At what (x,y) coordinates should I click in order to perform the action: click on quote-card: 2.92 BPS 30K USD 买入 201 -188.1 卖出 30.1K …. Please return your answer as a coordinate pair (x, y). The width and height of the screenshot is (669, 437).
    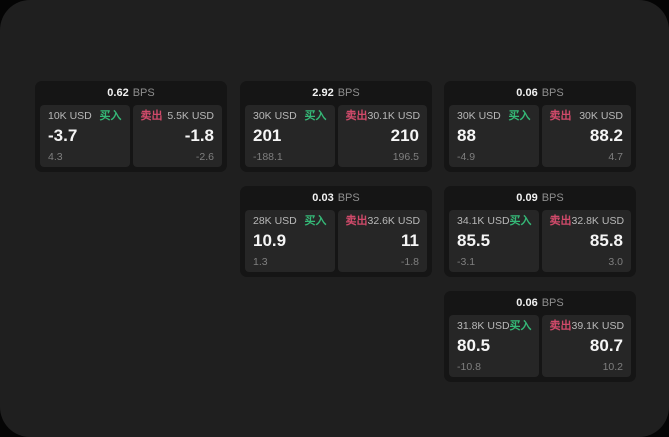
    Looking at the image, I should click on (336, 126).